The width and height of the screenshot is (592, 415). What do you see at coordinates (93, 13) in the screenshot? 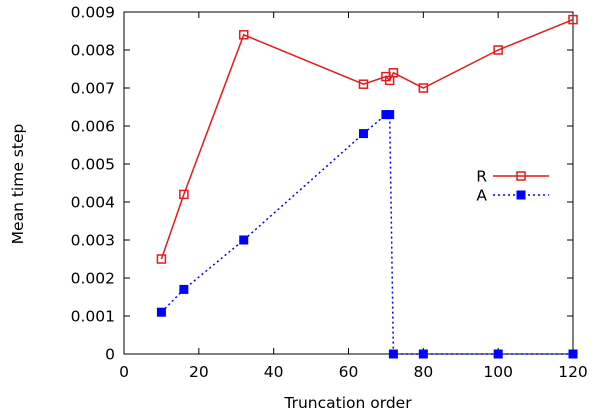
I see `y-tick-label: 0.009` at bounding box center [93, 13].